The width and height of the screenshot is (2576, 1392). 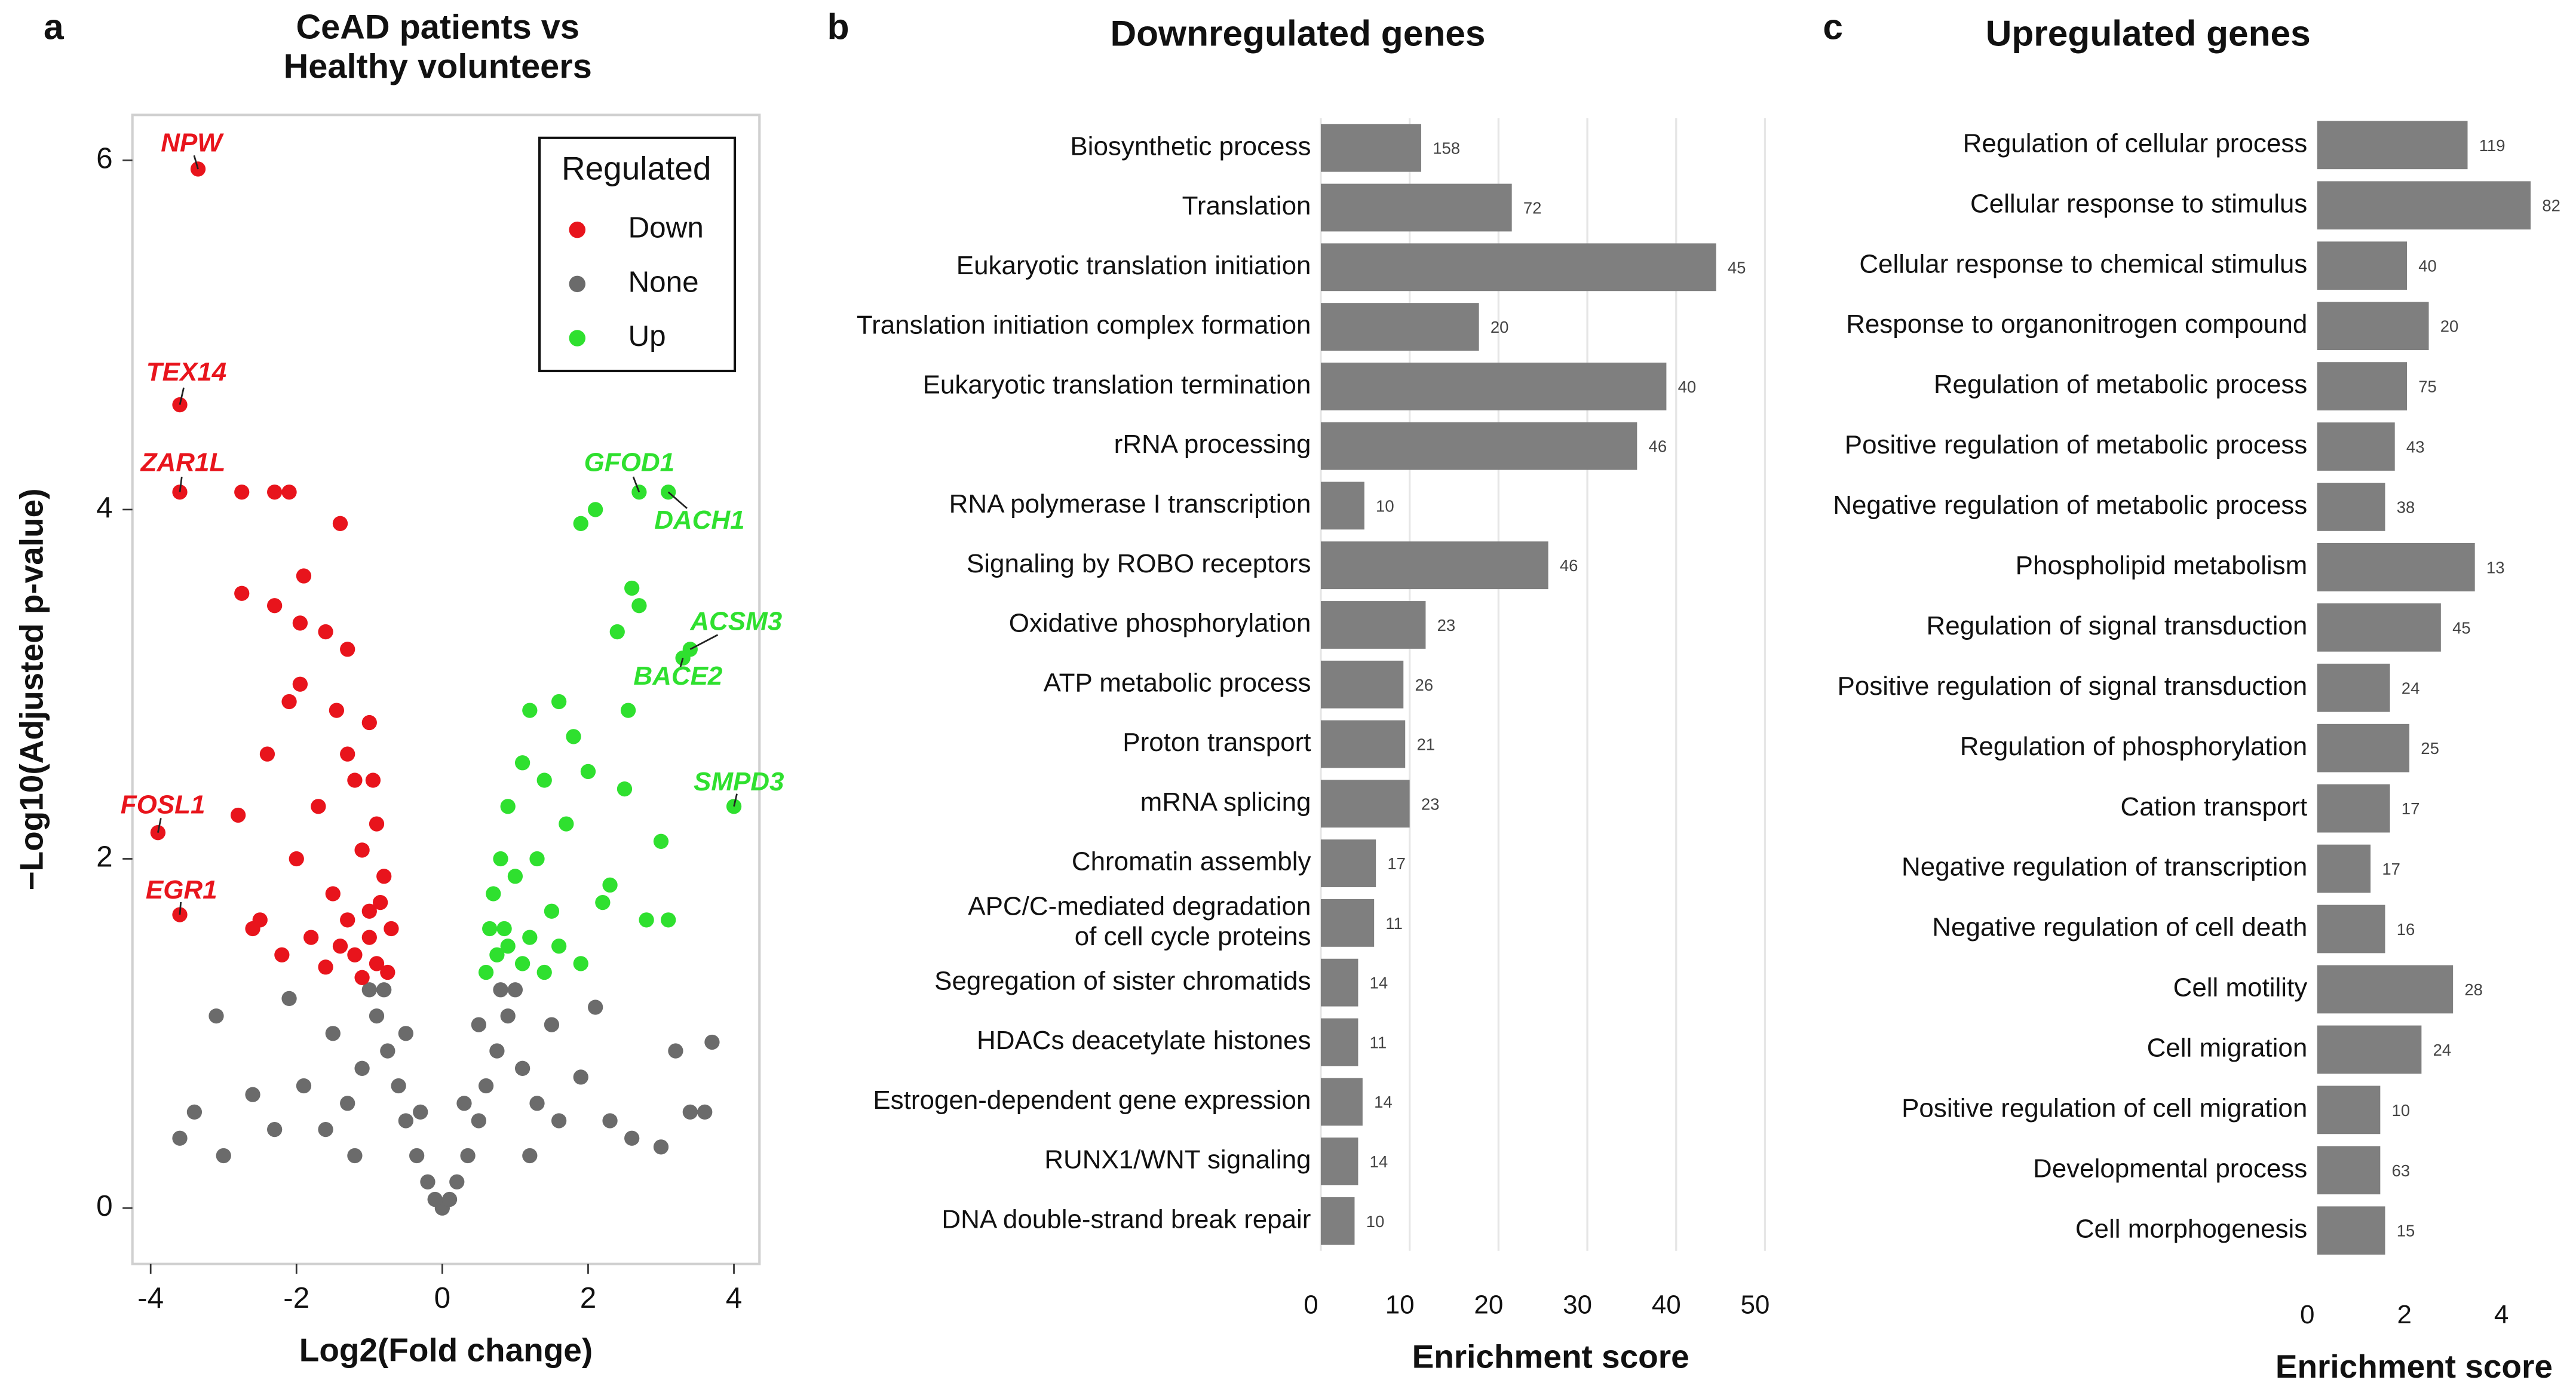 What do you see at coordinates (186, 372) in the screenshot?
I see `point-label: TEX14` at bounding box center [186, 372].